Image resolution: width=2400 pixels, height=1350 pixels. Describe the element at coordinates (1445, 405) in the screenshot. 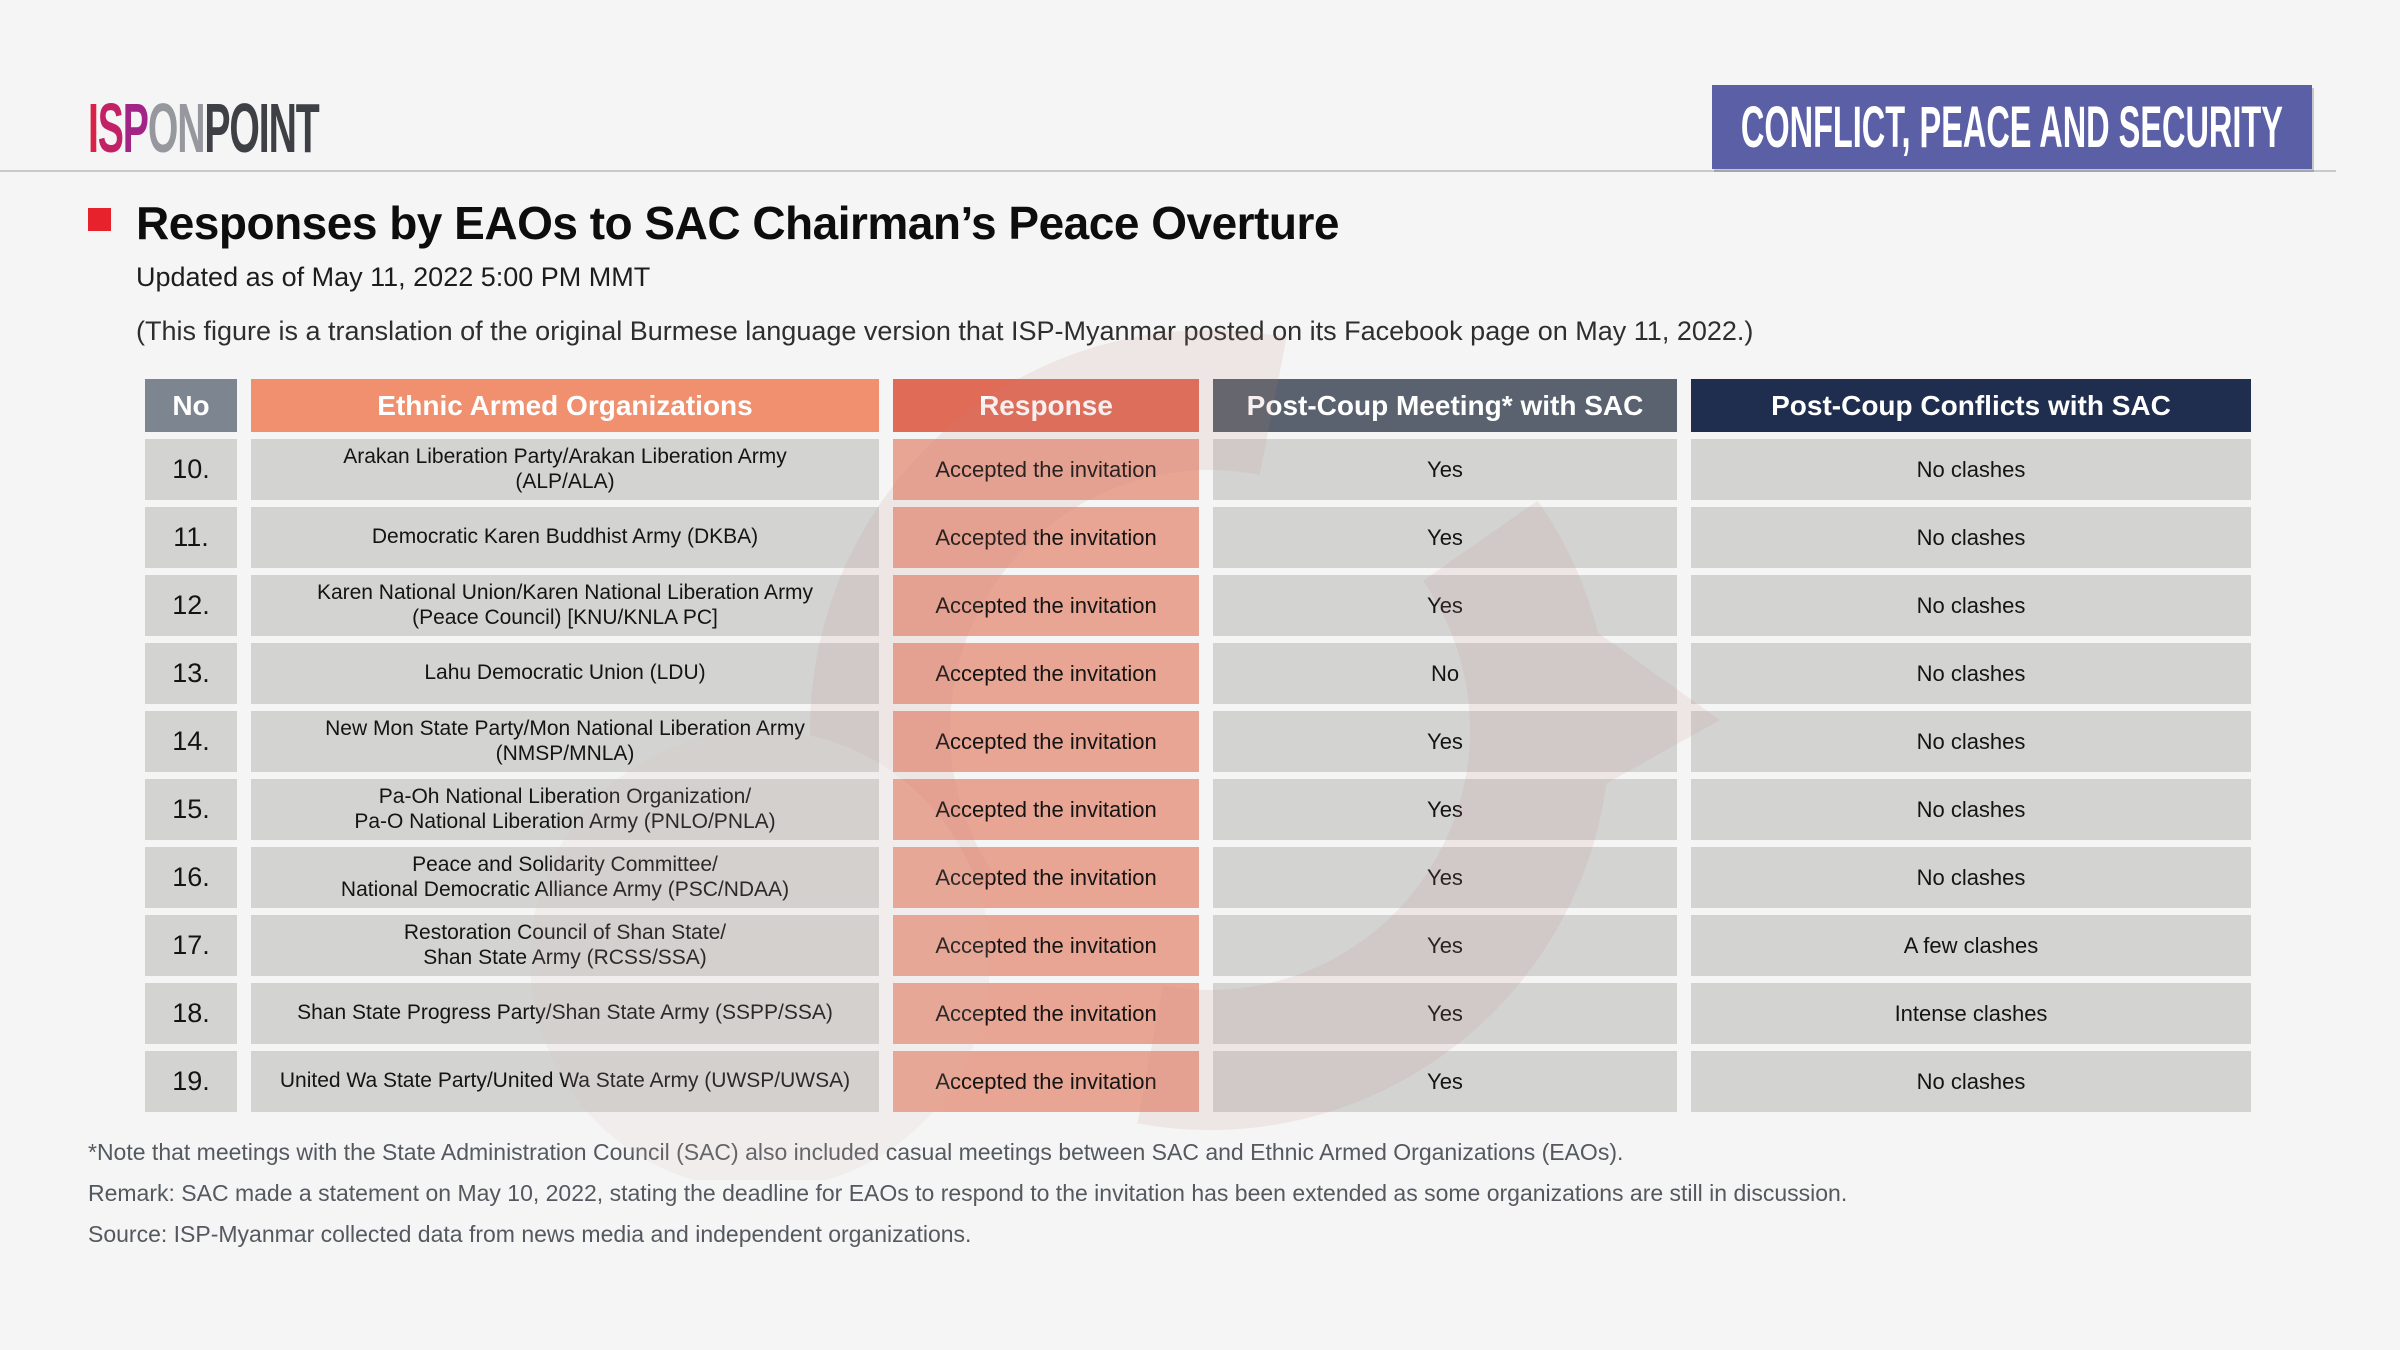

I see `column-header-meeting: Post-Coup Meeting* with SAC` at that location.